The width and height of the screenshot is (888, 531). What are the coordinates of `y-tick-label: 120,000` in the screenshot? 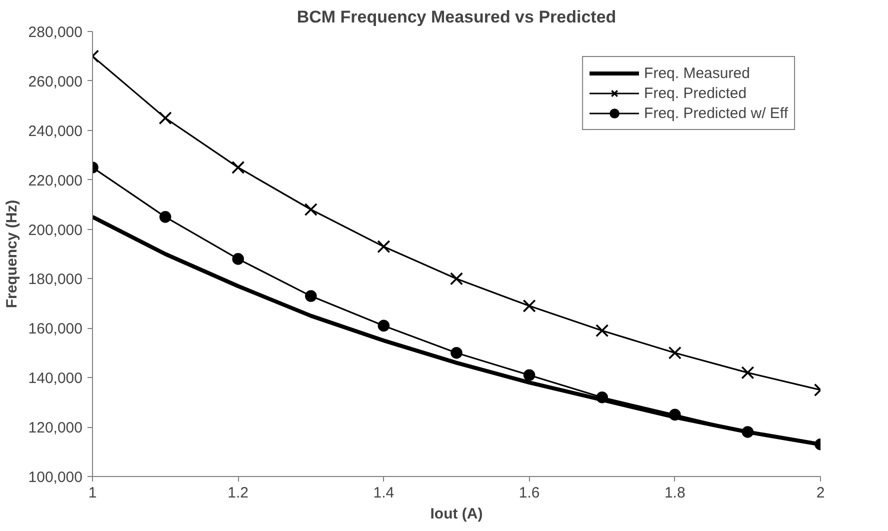 It's located at (55, 428).